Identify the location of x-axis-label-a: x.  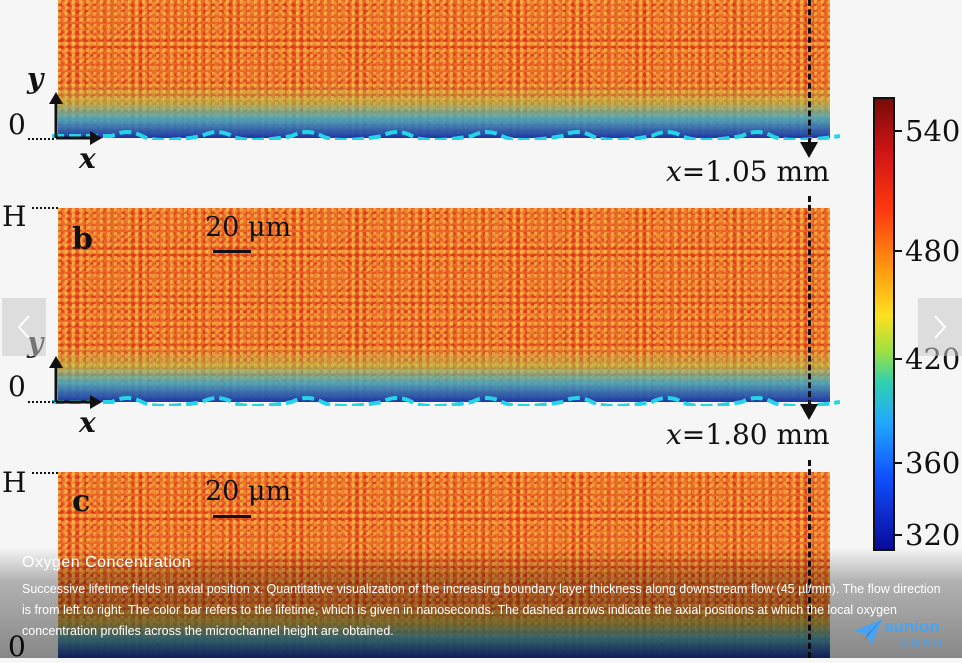
(87, 158).